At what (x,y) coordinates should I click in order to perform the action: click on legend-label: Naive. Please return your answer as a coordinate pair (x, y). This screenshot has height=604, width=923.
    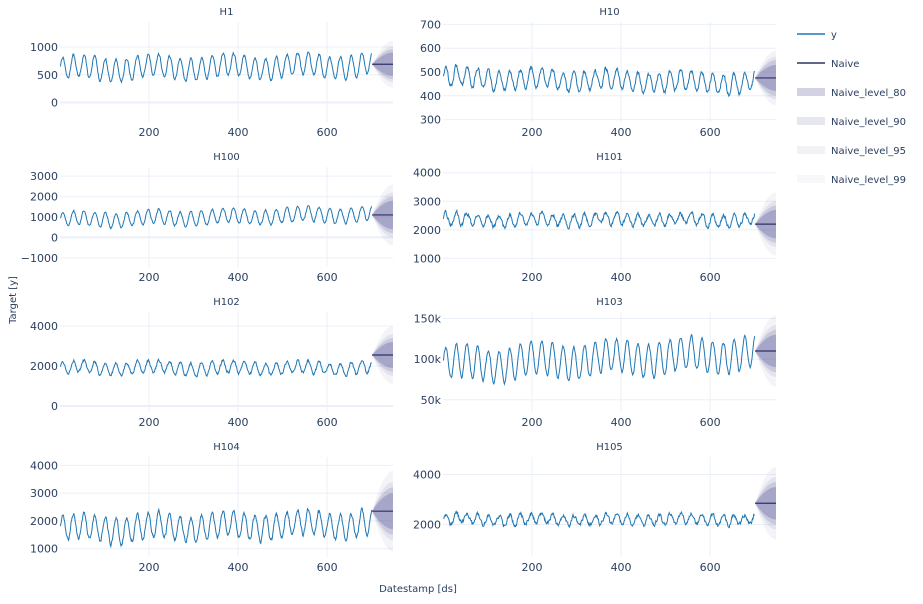
    Looking at the image, I should click on (845, 64).